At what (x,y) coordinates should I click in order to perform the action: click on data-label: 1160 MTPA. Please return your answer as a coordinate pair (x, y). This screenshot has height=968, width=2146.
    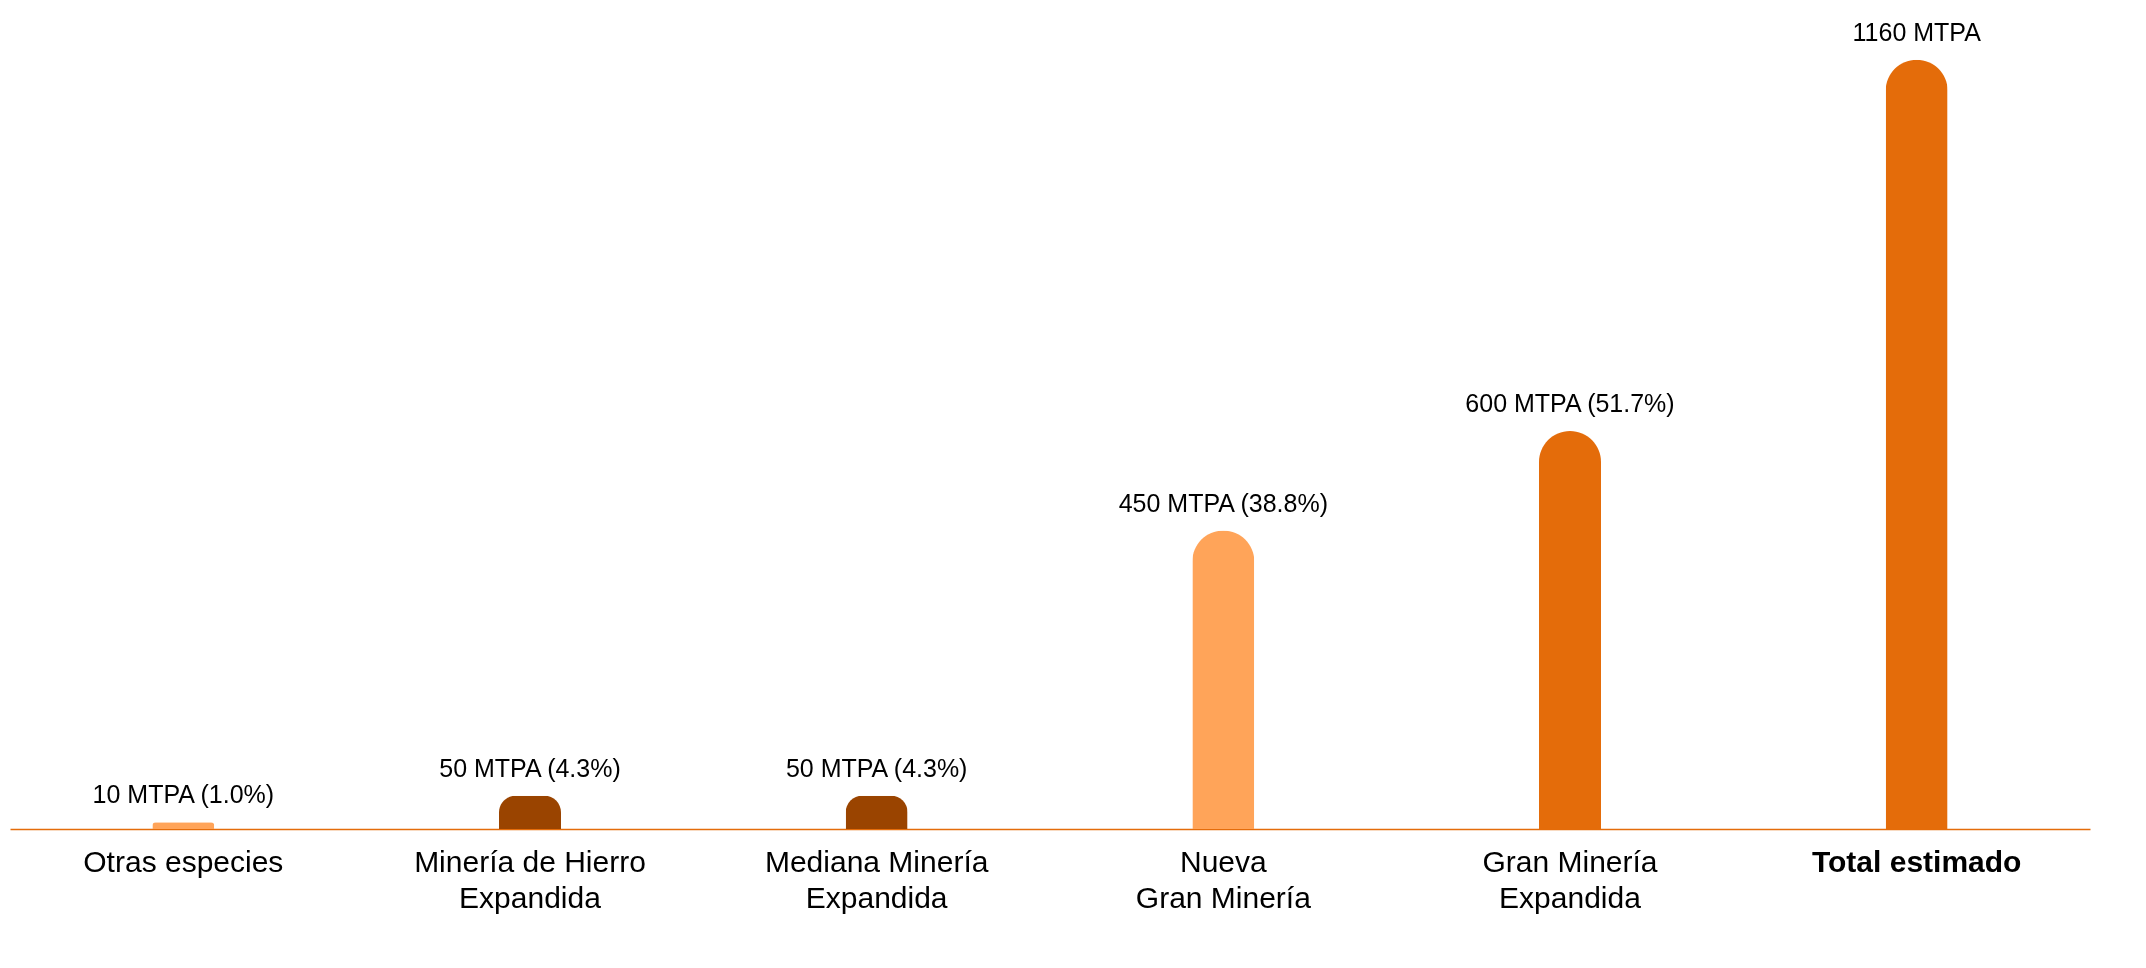
    Looking at the image, I should click on (1917, 31).